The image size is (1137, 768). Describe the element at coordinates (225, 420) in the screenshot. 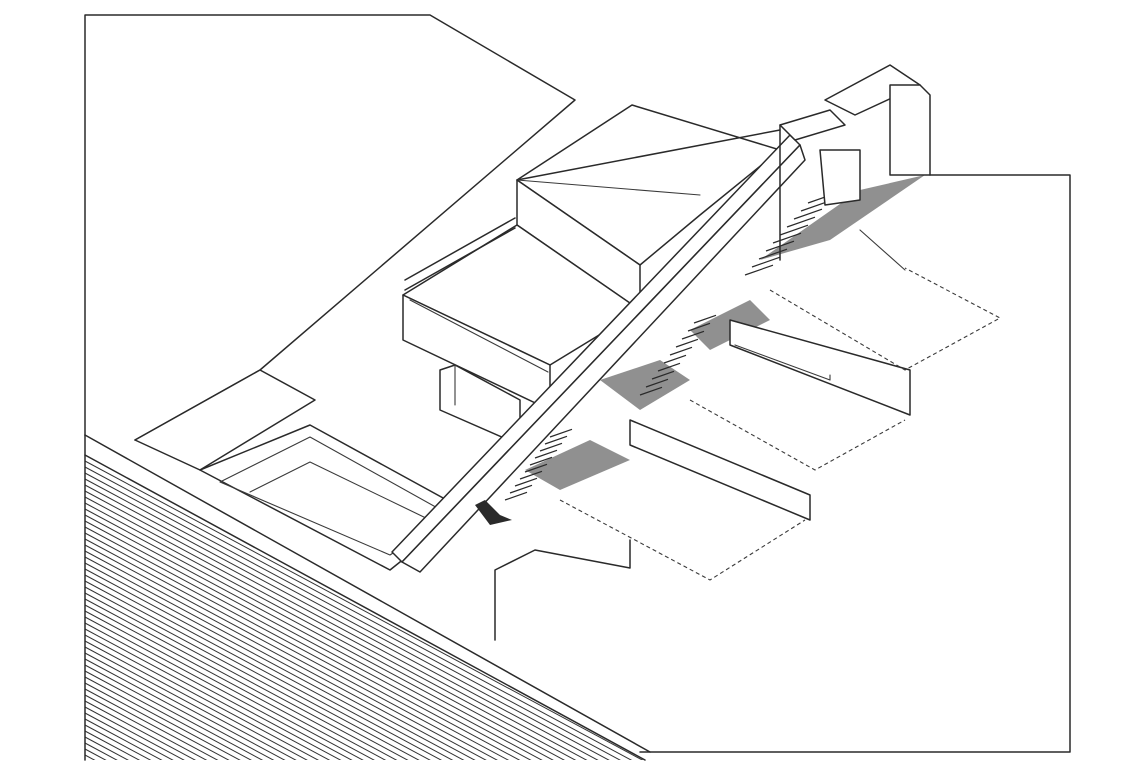

I see `front-court-wall` at that location.